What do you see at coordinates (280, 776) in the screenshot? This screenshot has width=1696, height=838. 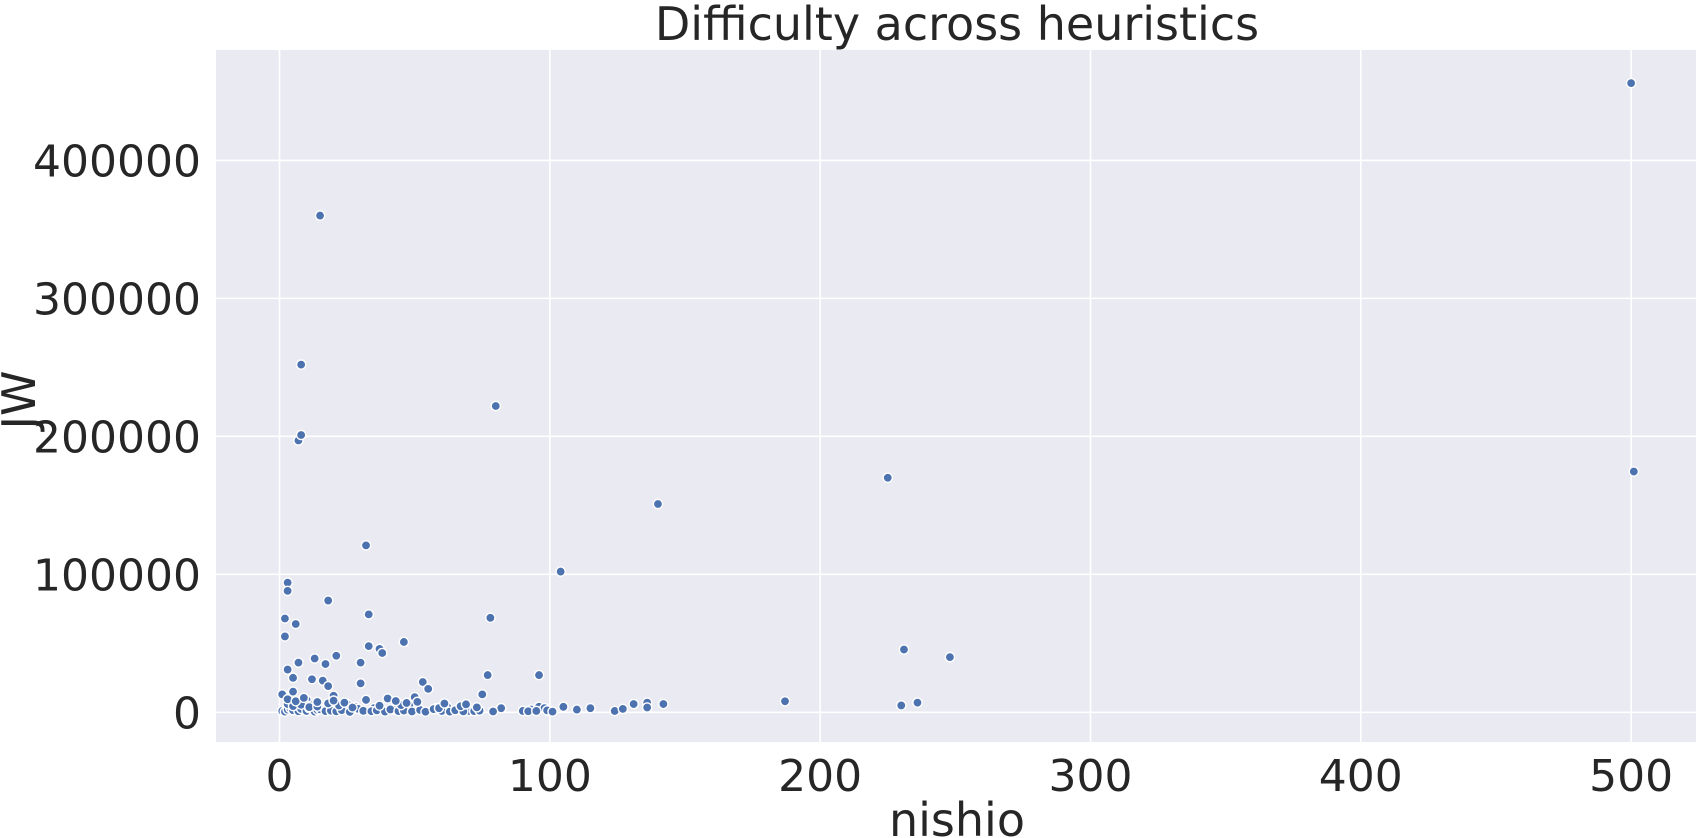 I see `x-tick-label: 0` at bounding box center [280, 776].